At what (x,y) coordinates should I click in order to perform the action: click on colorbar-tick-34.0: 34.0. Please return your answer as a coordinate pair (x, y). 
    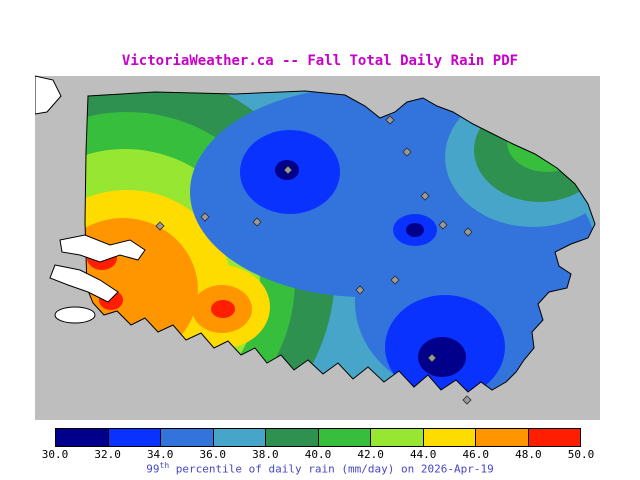
    Looking at the image, I should click on (160, 454).